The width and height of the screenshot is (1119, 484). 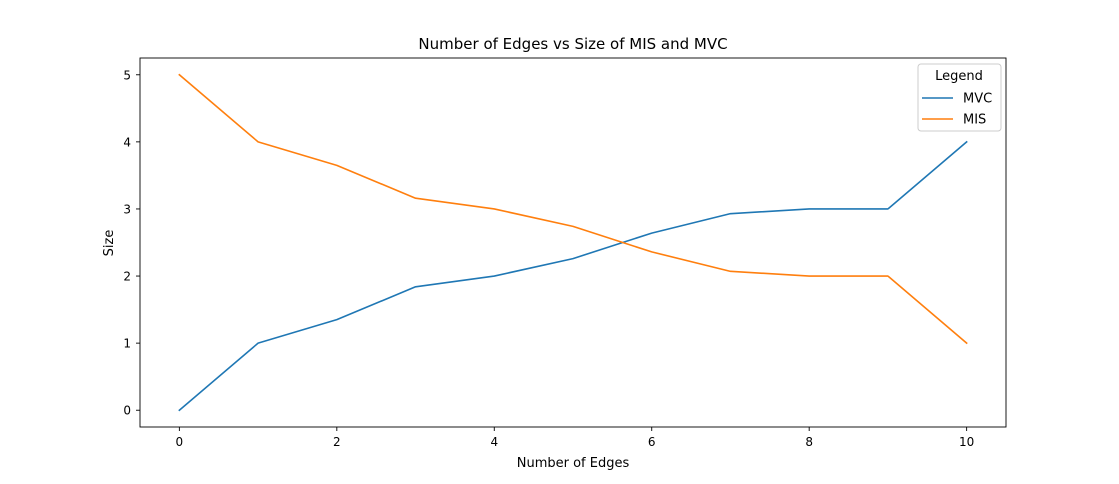 What do you see at coordinates (572, 44) in the screenshot?
I see `chart-title: Number of Edges vs Size of MIS and MVC` at bounding box center [572, 44].